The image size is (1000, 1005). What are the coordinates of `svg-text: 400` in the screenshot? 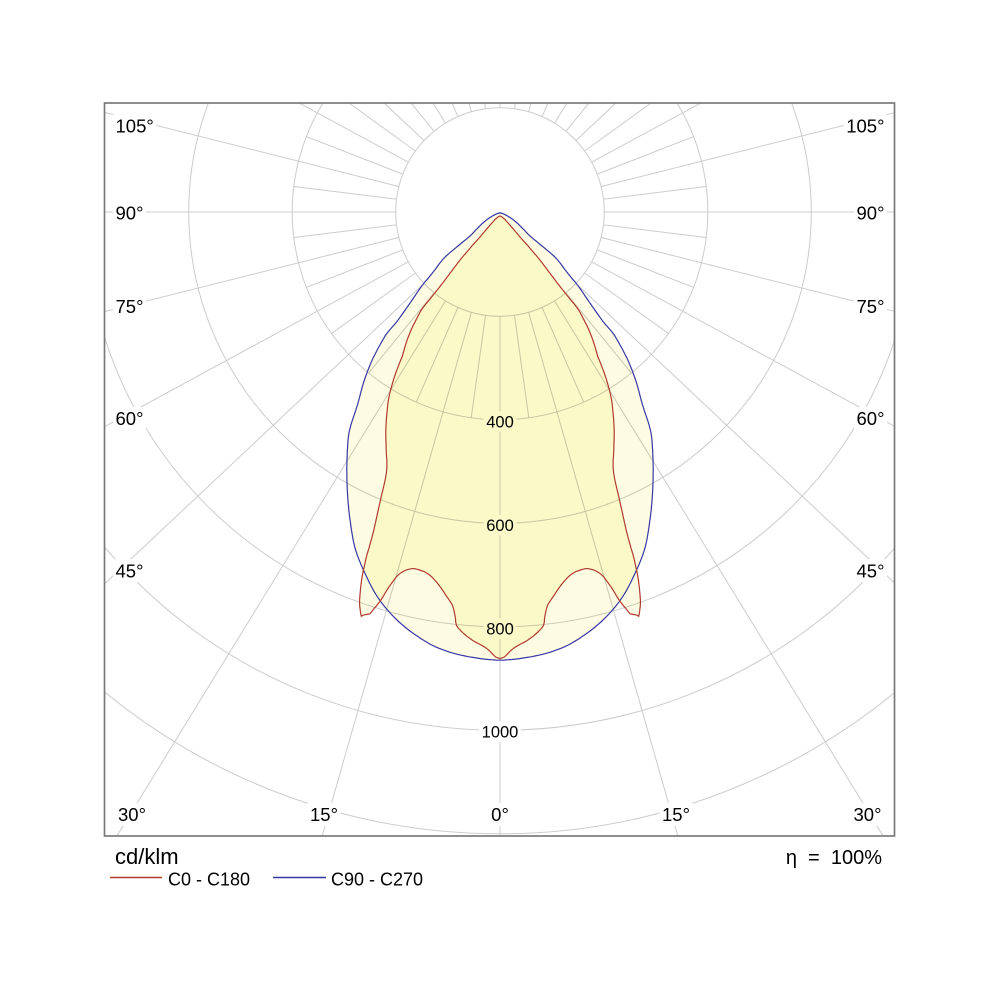 It's located at (500, 422).